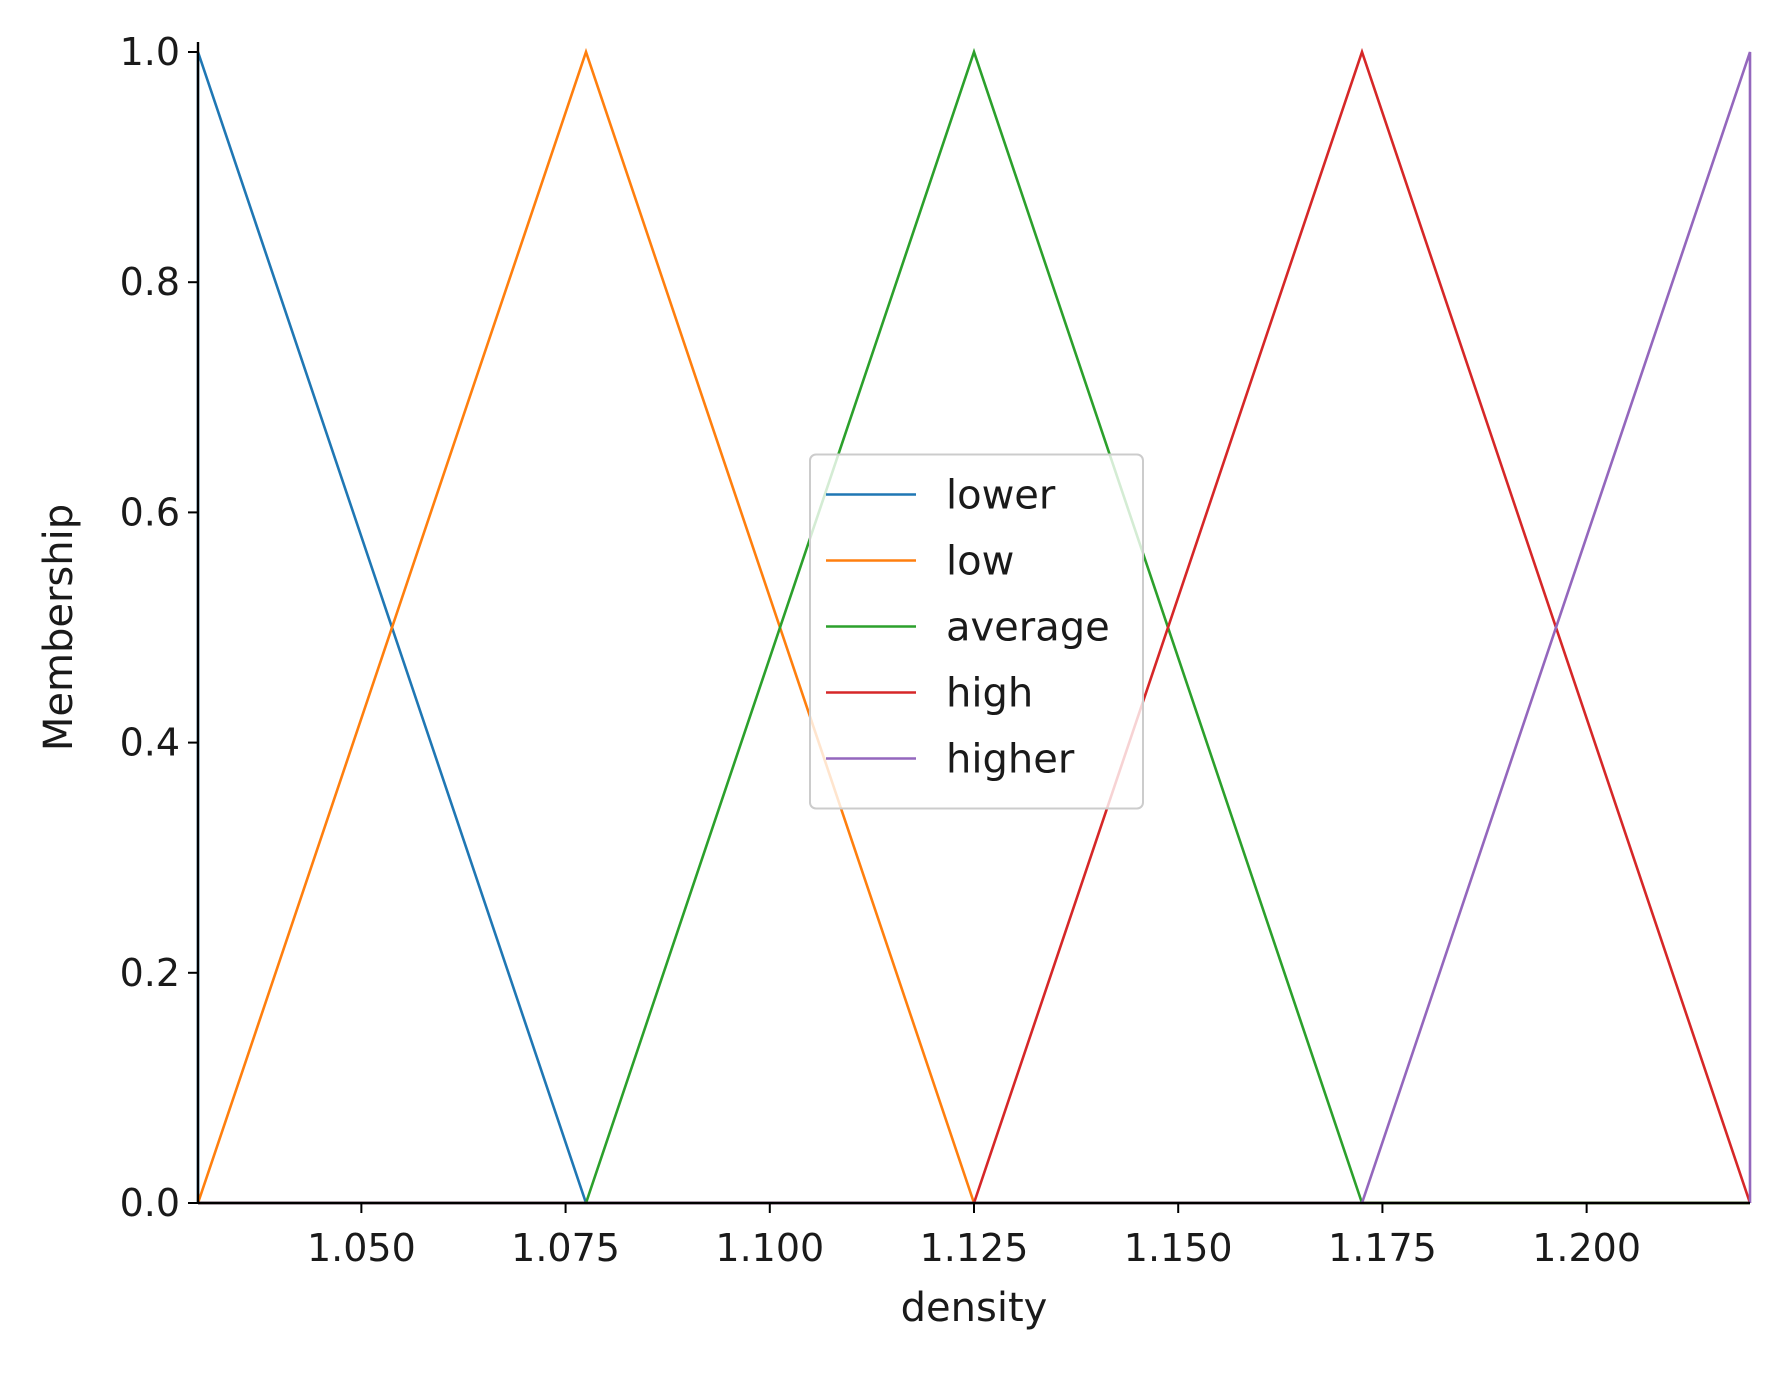  I want to click on legend-label-high: high, so click(989, 694).